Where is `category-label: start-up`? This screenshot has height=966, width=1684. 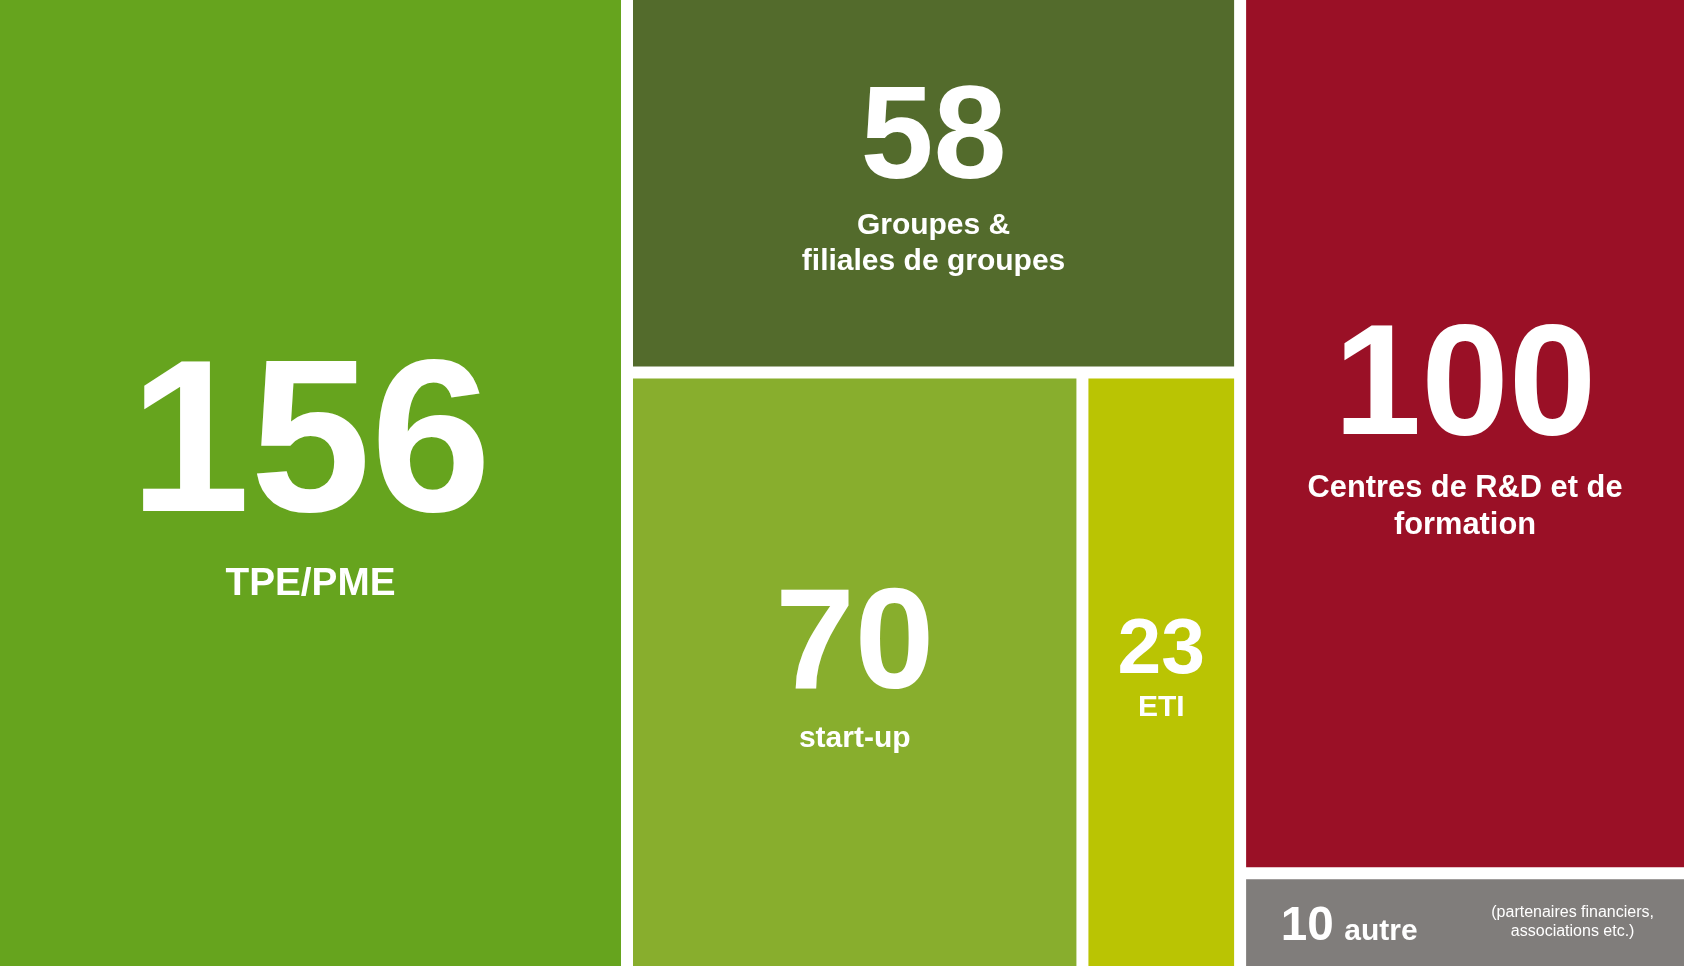
category-label: start-up is located at coordinates (854, 736).